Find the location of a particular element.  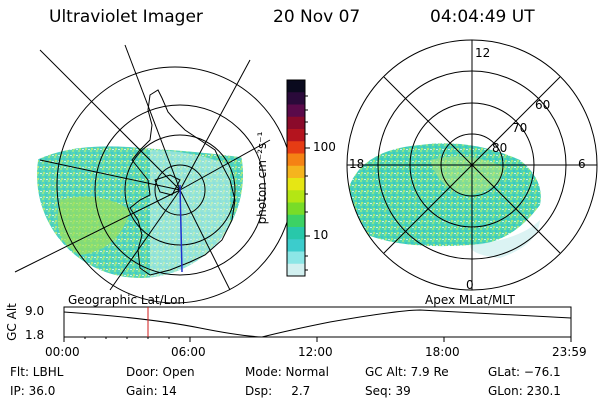

observation-date: 20 Nov 07 is located at coordinates (317, 17).